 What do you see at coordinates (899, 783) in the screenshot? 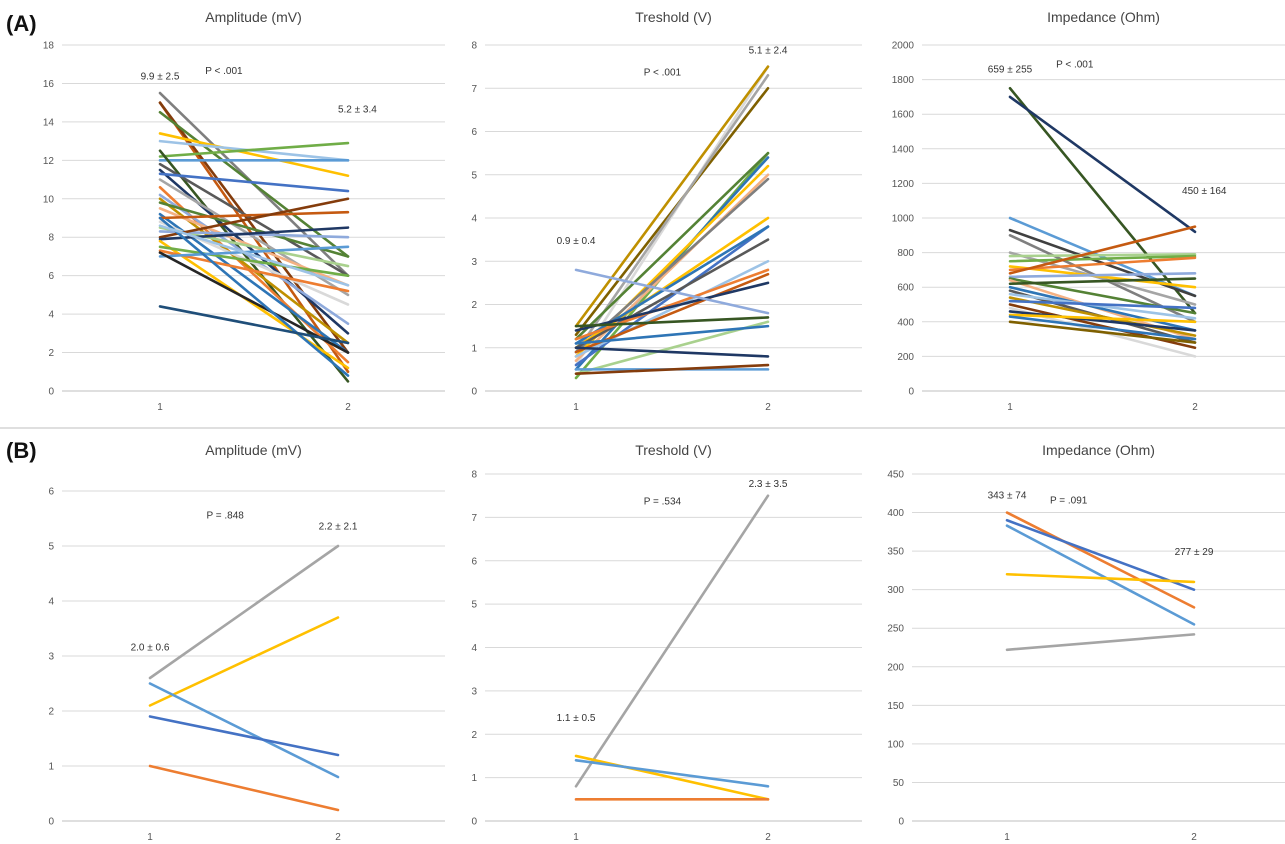
I see `y-tick-label: 50` at bounding box center [899, 783].